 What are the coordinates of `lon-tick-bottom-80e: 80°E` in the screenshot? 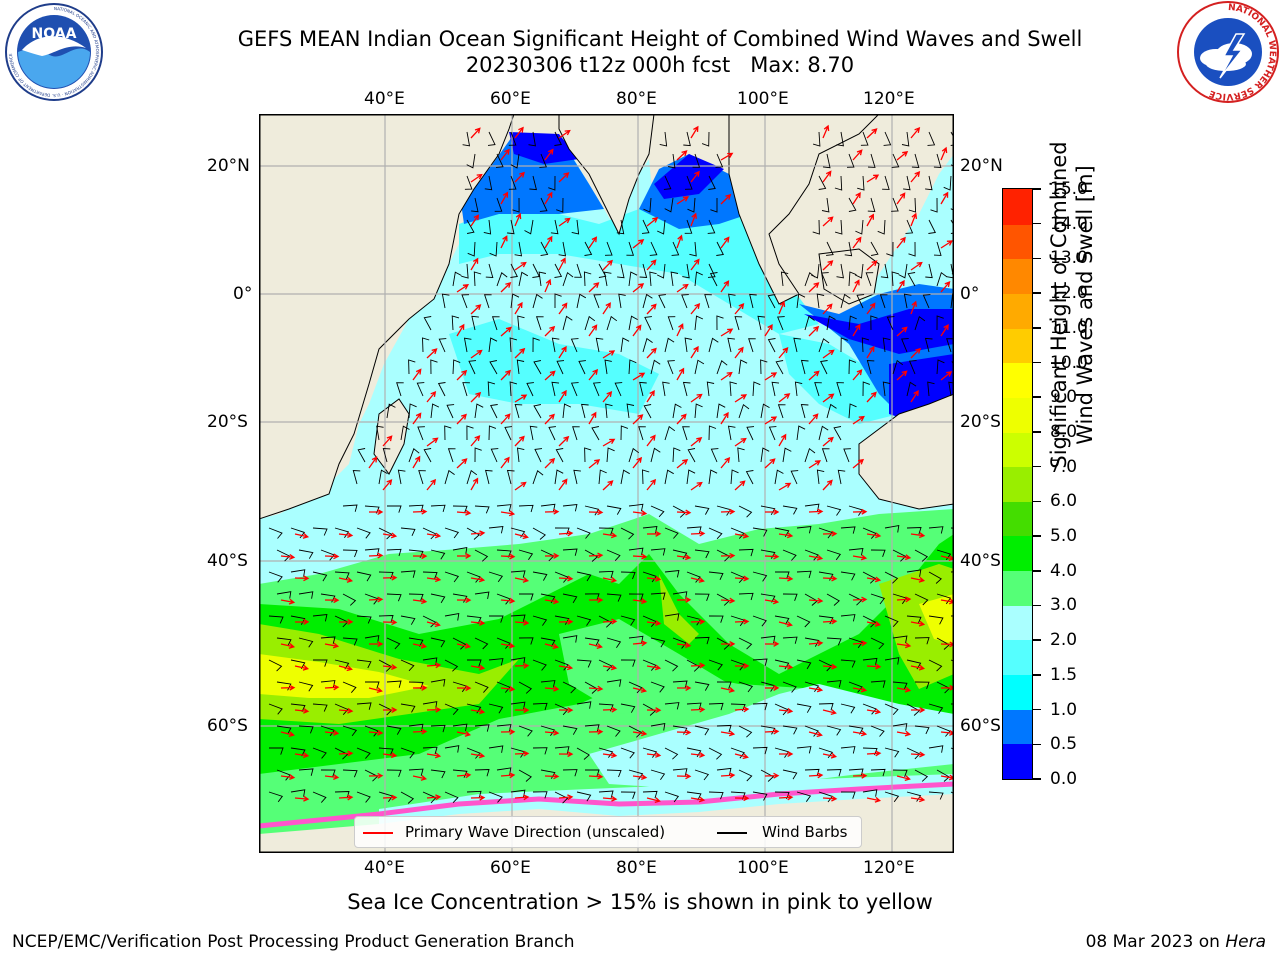 It's located at (636, 868).